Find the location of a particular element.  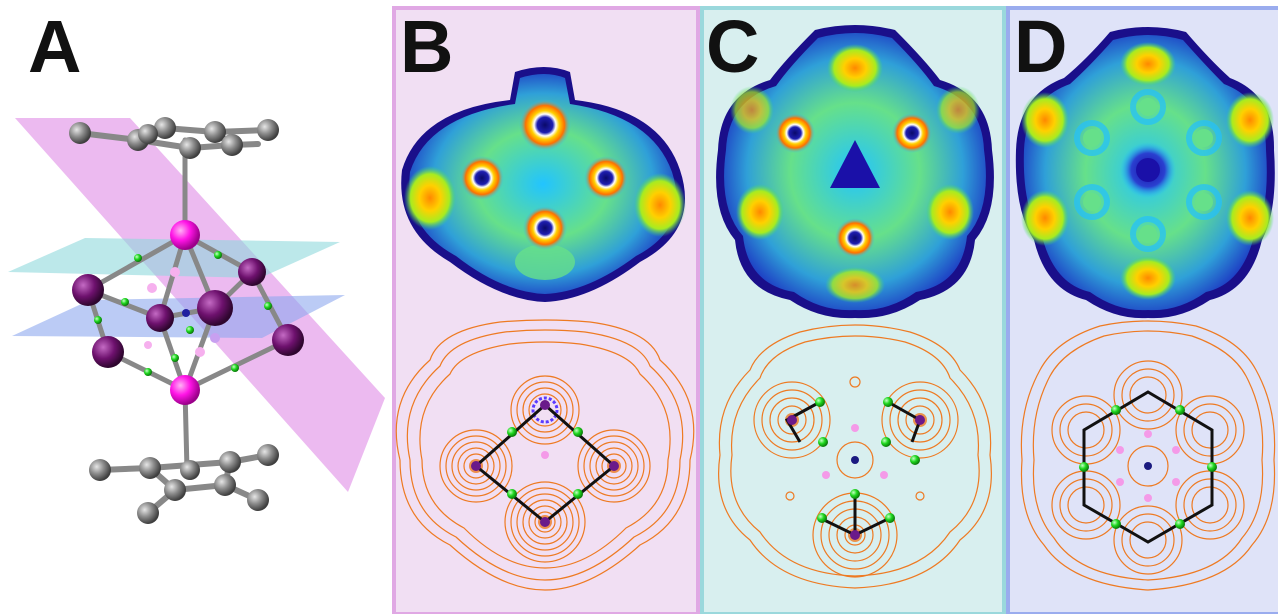

critical-points-d is located at coordinates (1148, 467).